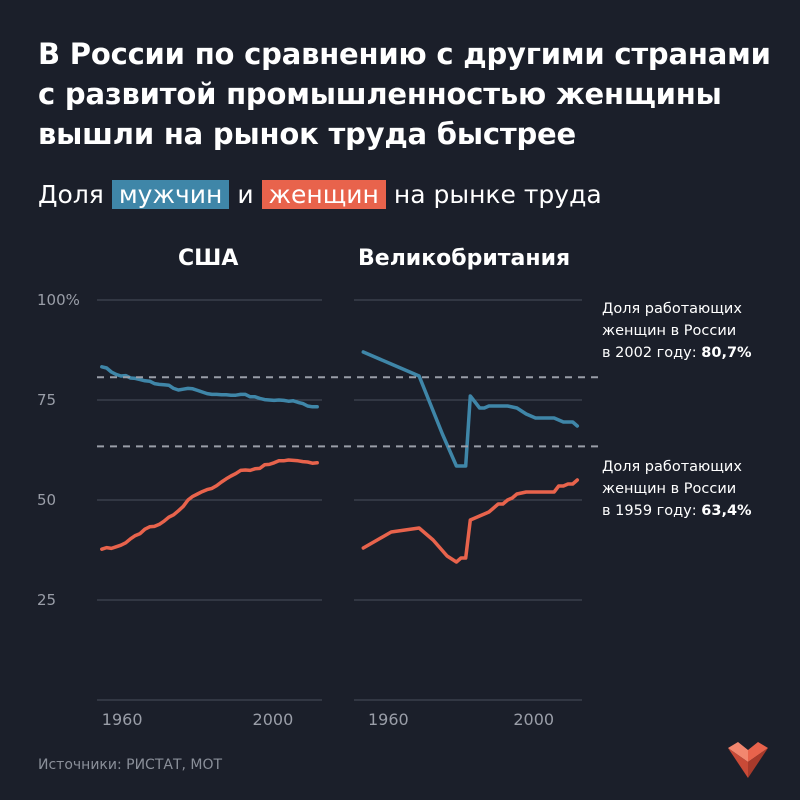 The height and width of the screenshot is (800, 800). Describe the element at coordinates (726, 511) in the screenshot. I see `annotation-1959-value: 63,4%` at that location.